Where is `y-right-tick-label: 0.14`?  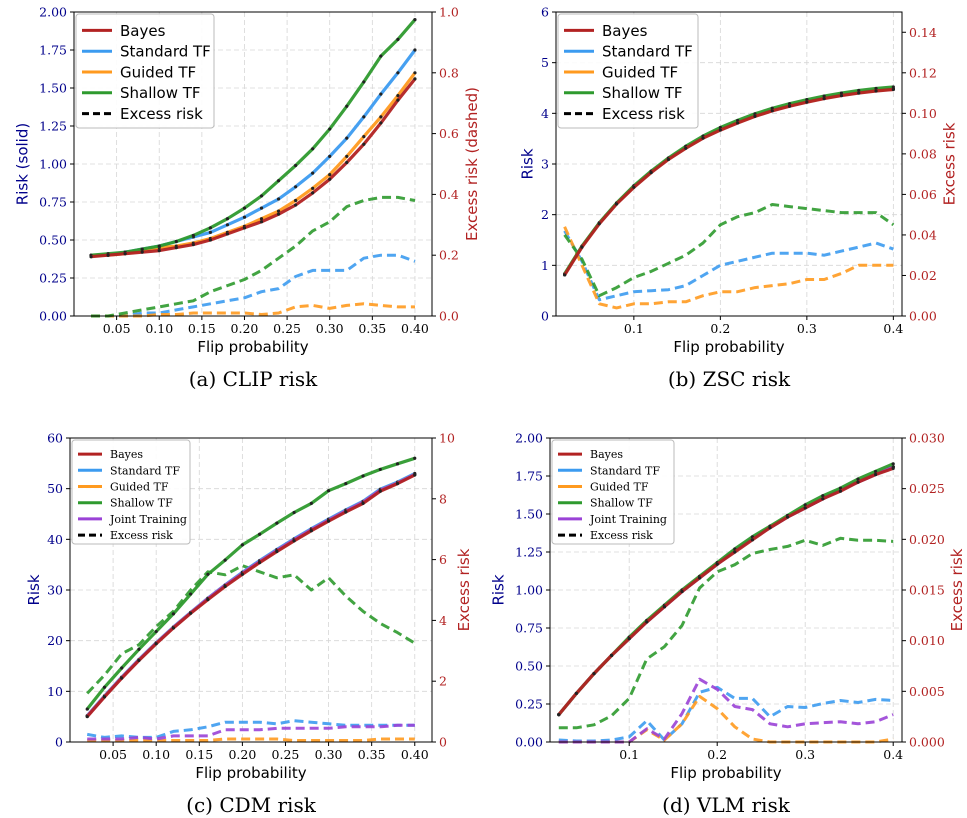
y-right-tick-label: 0.14 is located at coordinates (923, 32).